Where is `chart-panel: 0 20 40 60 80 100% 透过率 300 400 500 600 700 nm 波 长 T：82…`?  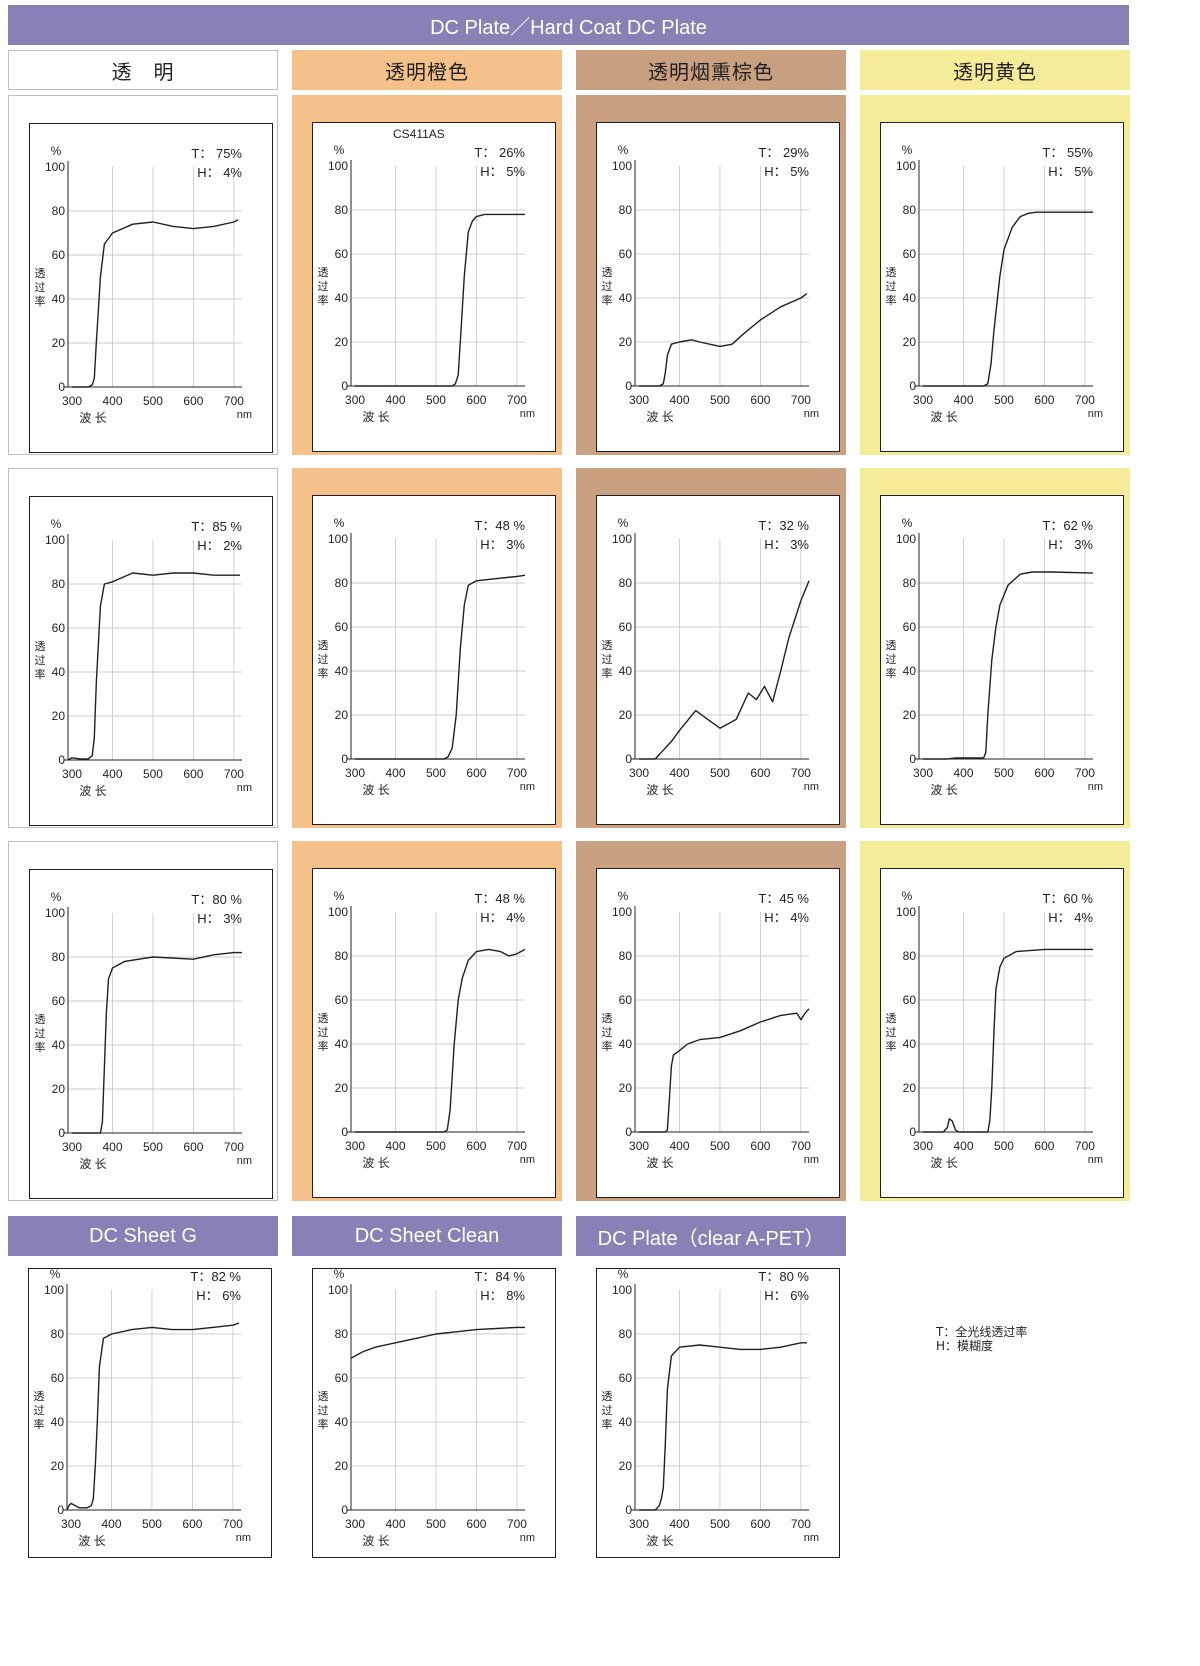
chart-panel: 0 20 40 60 80 100% 透过率 300 400 500 600 700 nm 波 长 T：82… is located at coordinates (143, 1412).